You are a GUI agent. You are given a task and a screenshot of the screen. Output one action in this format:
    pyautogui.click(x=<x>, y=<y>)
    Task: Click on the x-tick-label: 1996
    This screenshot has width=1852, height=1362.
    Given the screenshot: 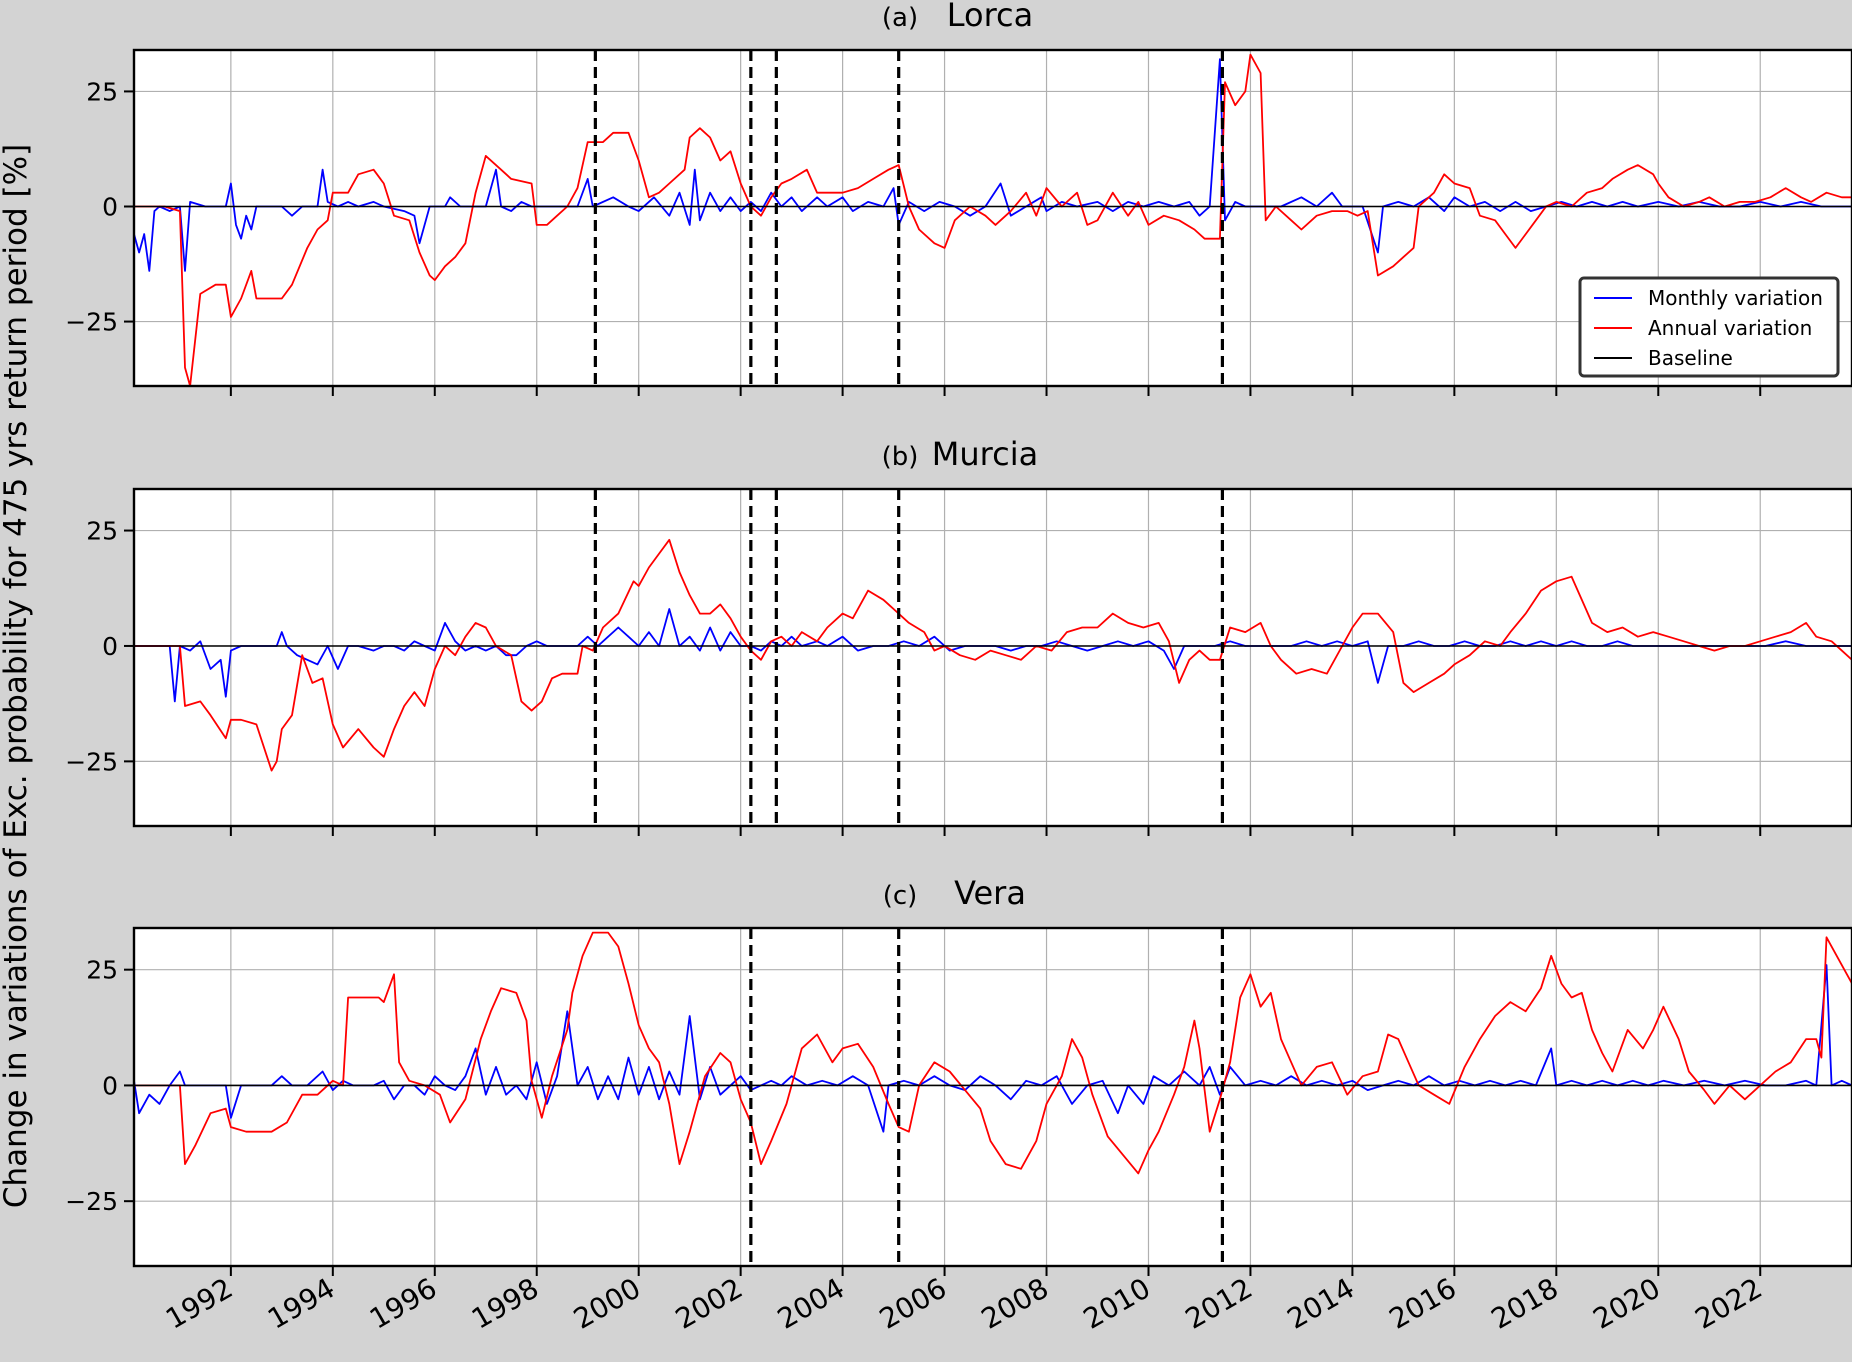 What is the action you would take?
    pyautogui.click(x=403, y=1303)
    